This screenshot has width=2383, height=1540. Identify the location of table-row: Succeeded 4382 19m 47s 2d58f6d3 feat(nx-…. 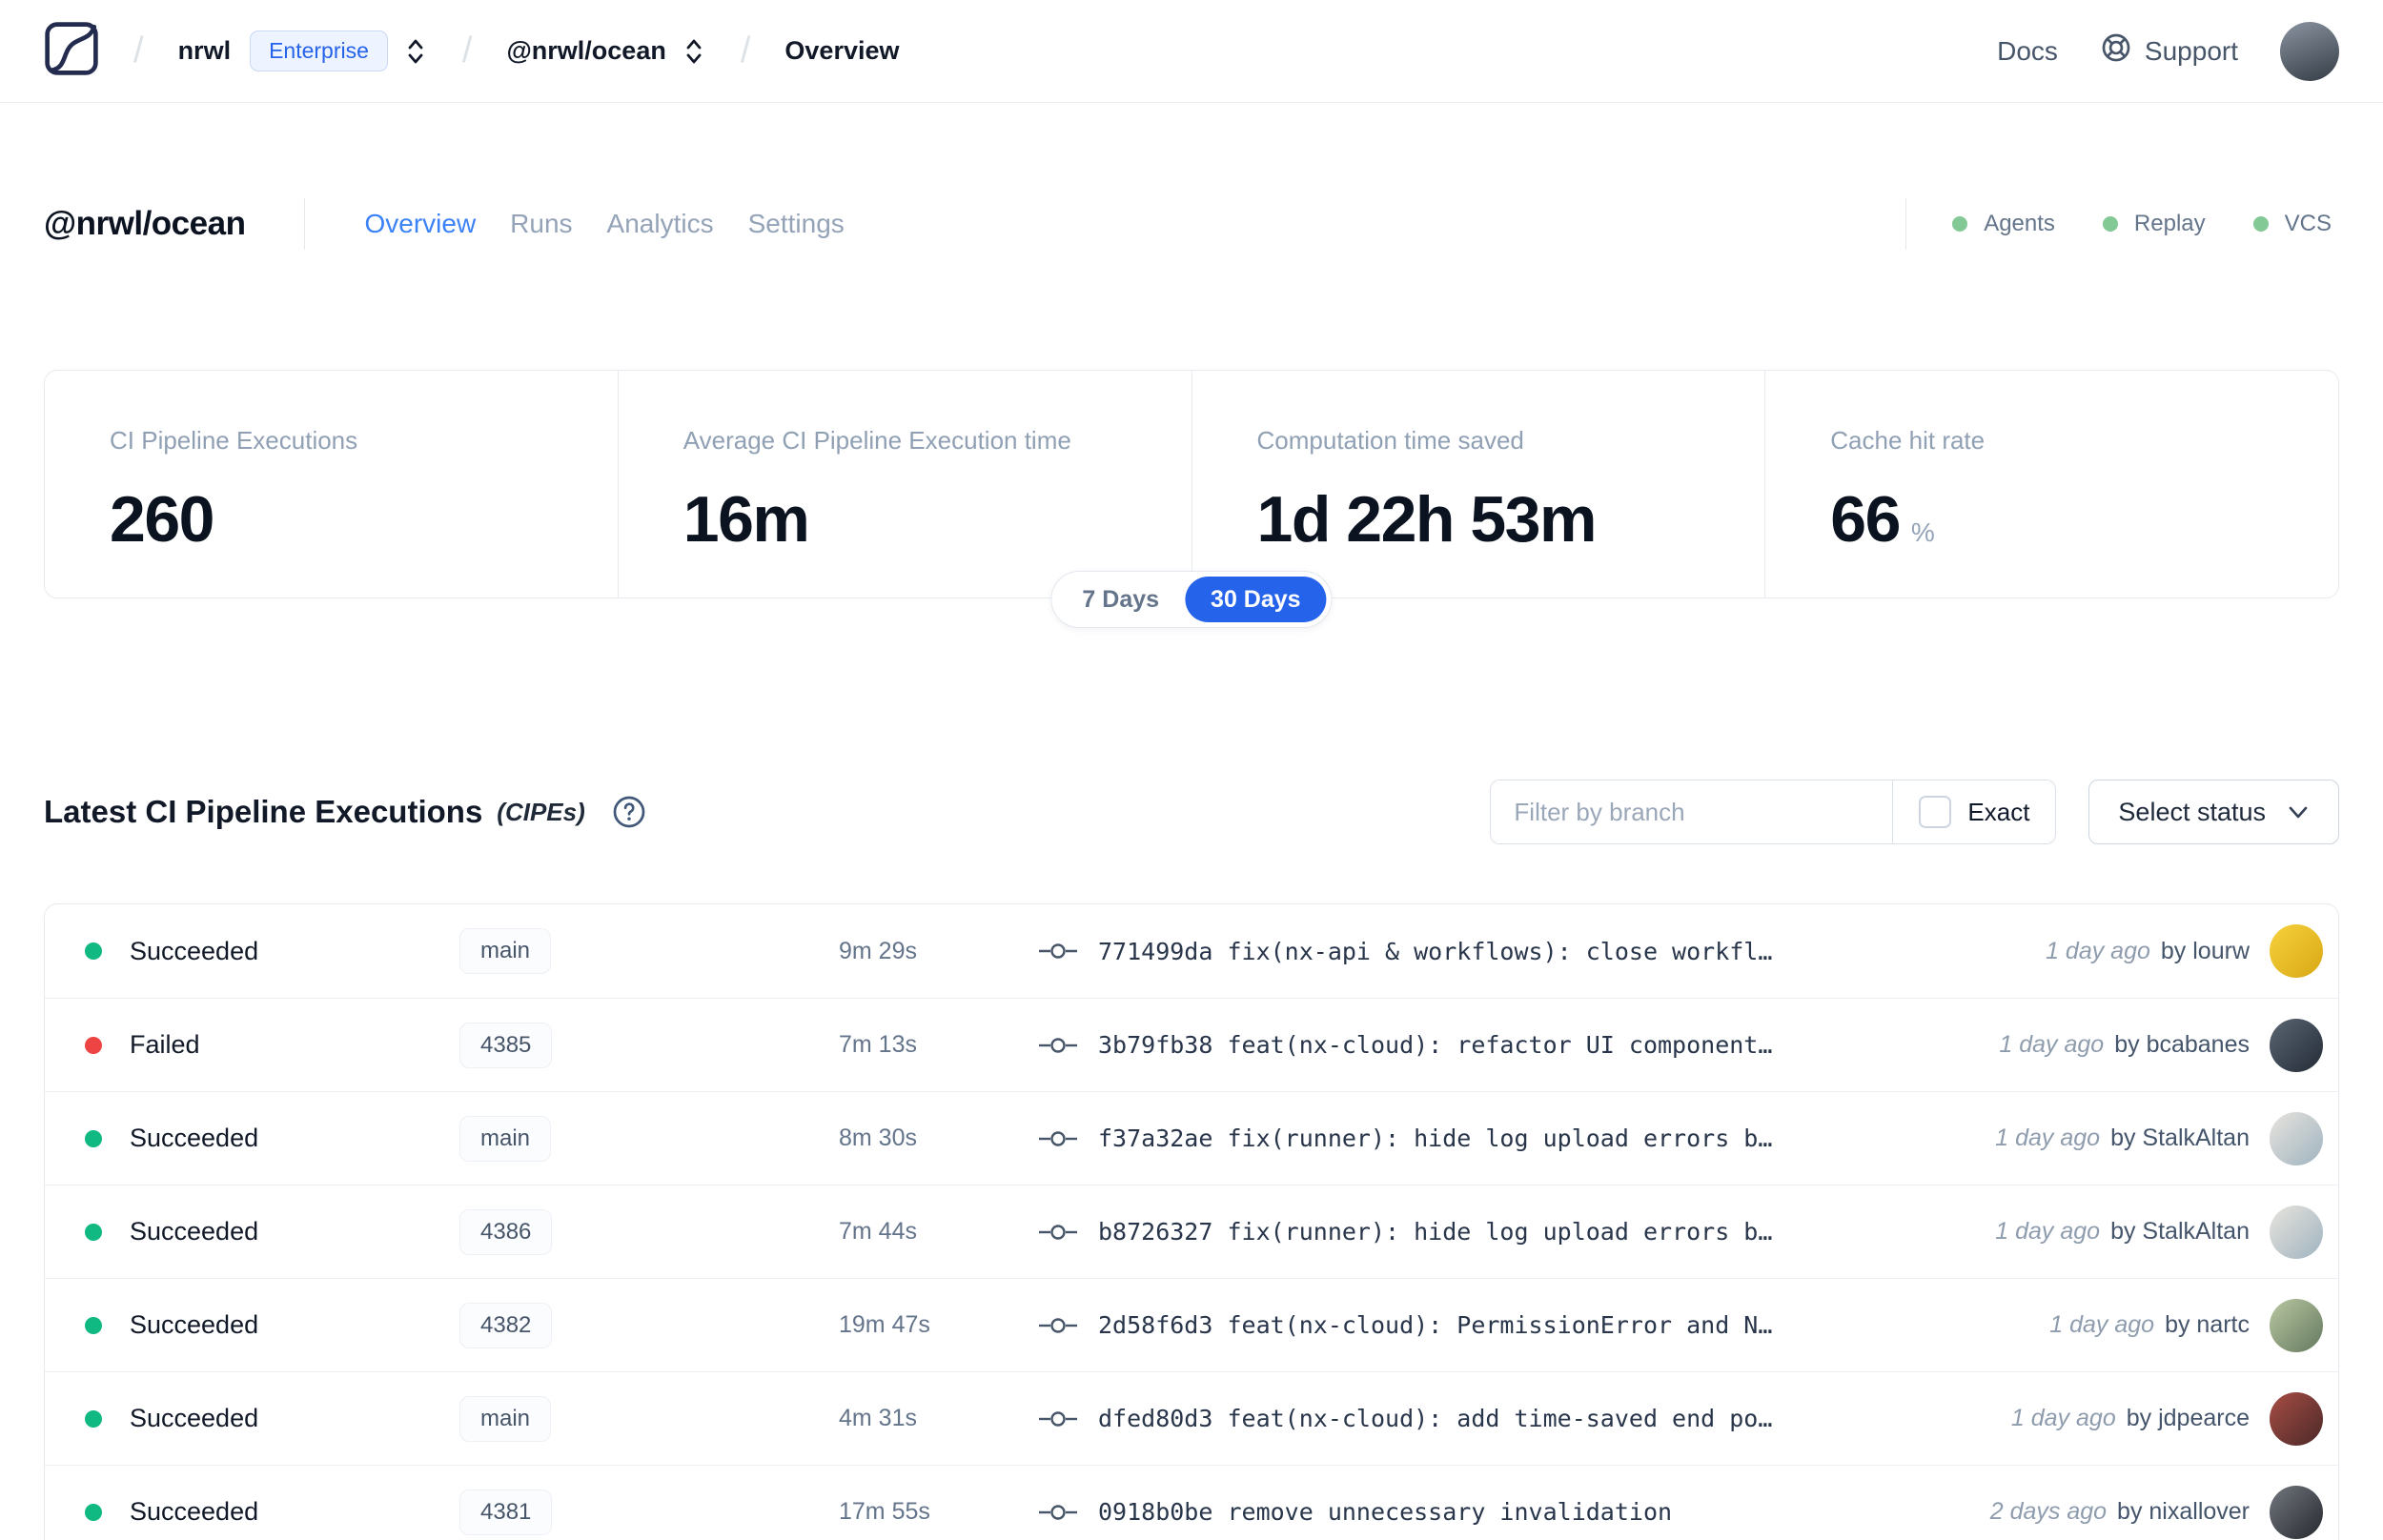
(1191, 1324).